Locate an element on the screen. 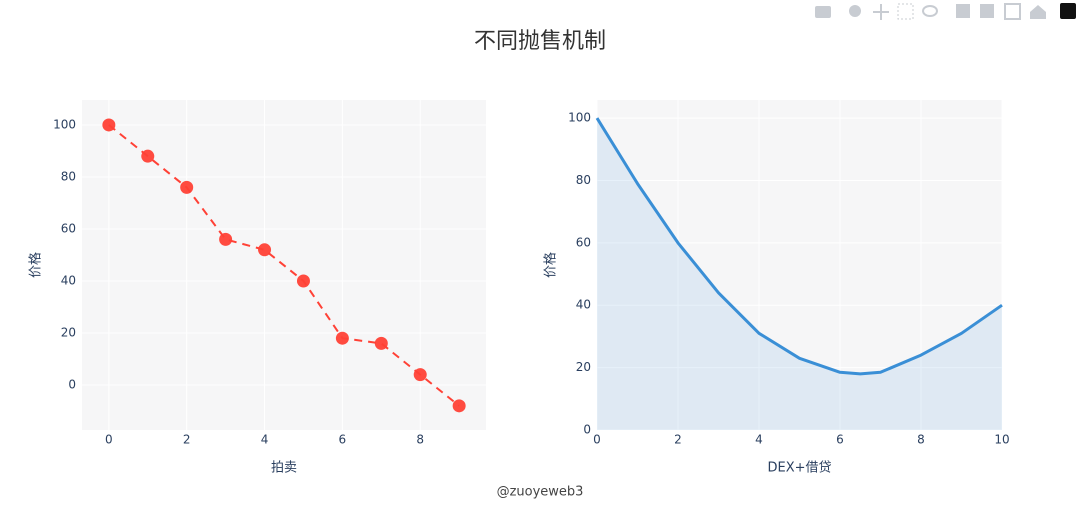 The height and width of the screenshot is (514, 1080). home-icon is located at coordinates (1038, 12).